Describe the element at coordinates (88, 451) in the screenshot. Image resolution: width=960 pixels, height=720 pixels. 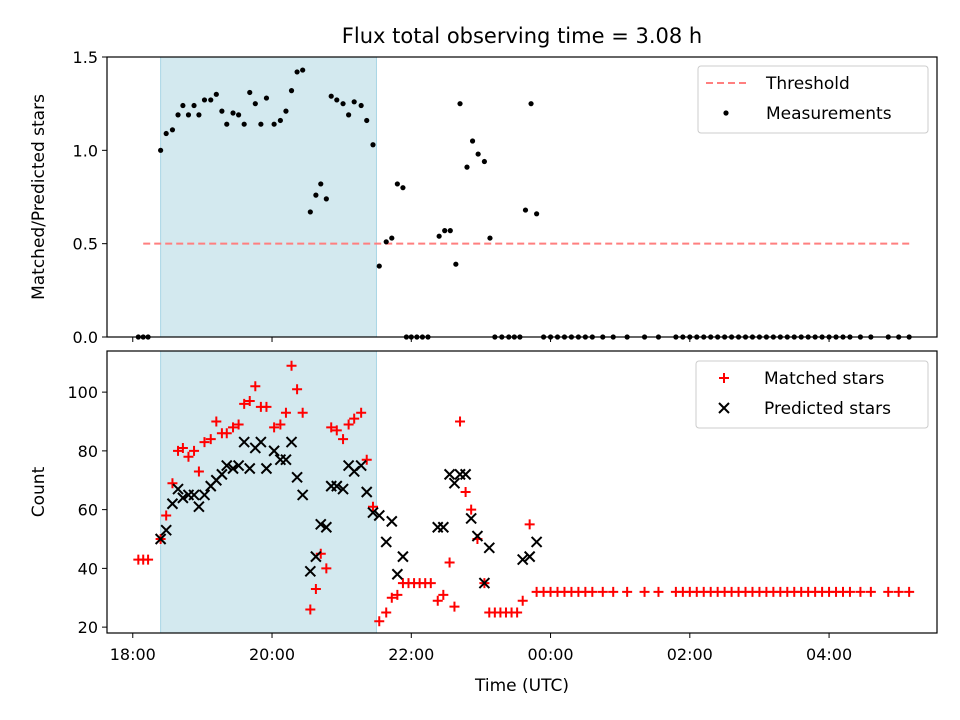
I see `y-tick-label: 80` at that location.